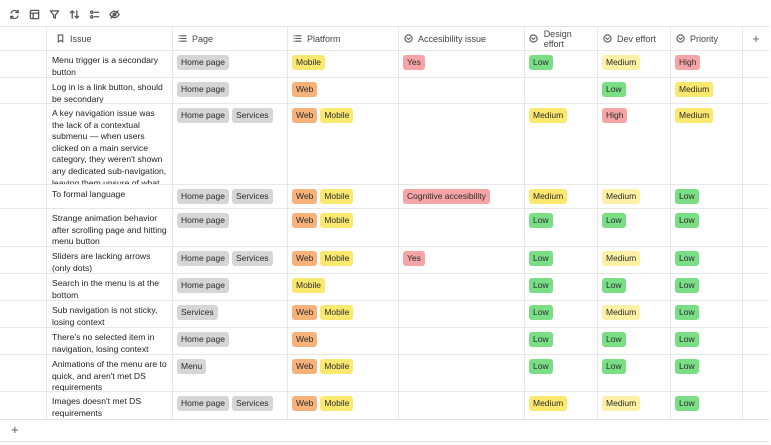 The height and width of the screenshot is (445, 771). Describe the element at coordinates (462, 196) in the screenshot. I see `accessibility-cell: Cognitive accesibility` at that location.